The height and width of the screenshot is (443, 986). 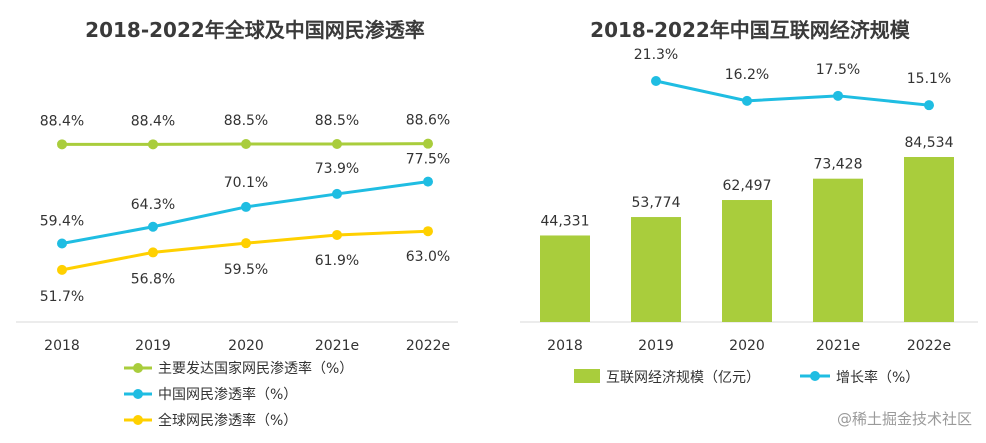 I want to click on data-label-2-1: 56.8%, so click(x=153, y=279).